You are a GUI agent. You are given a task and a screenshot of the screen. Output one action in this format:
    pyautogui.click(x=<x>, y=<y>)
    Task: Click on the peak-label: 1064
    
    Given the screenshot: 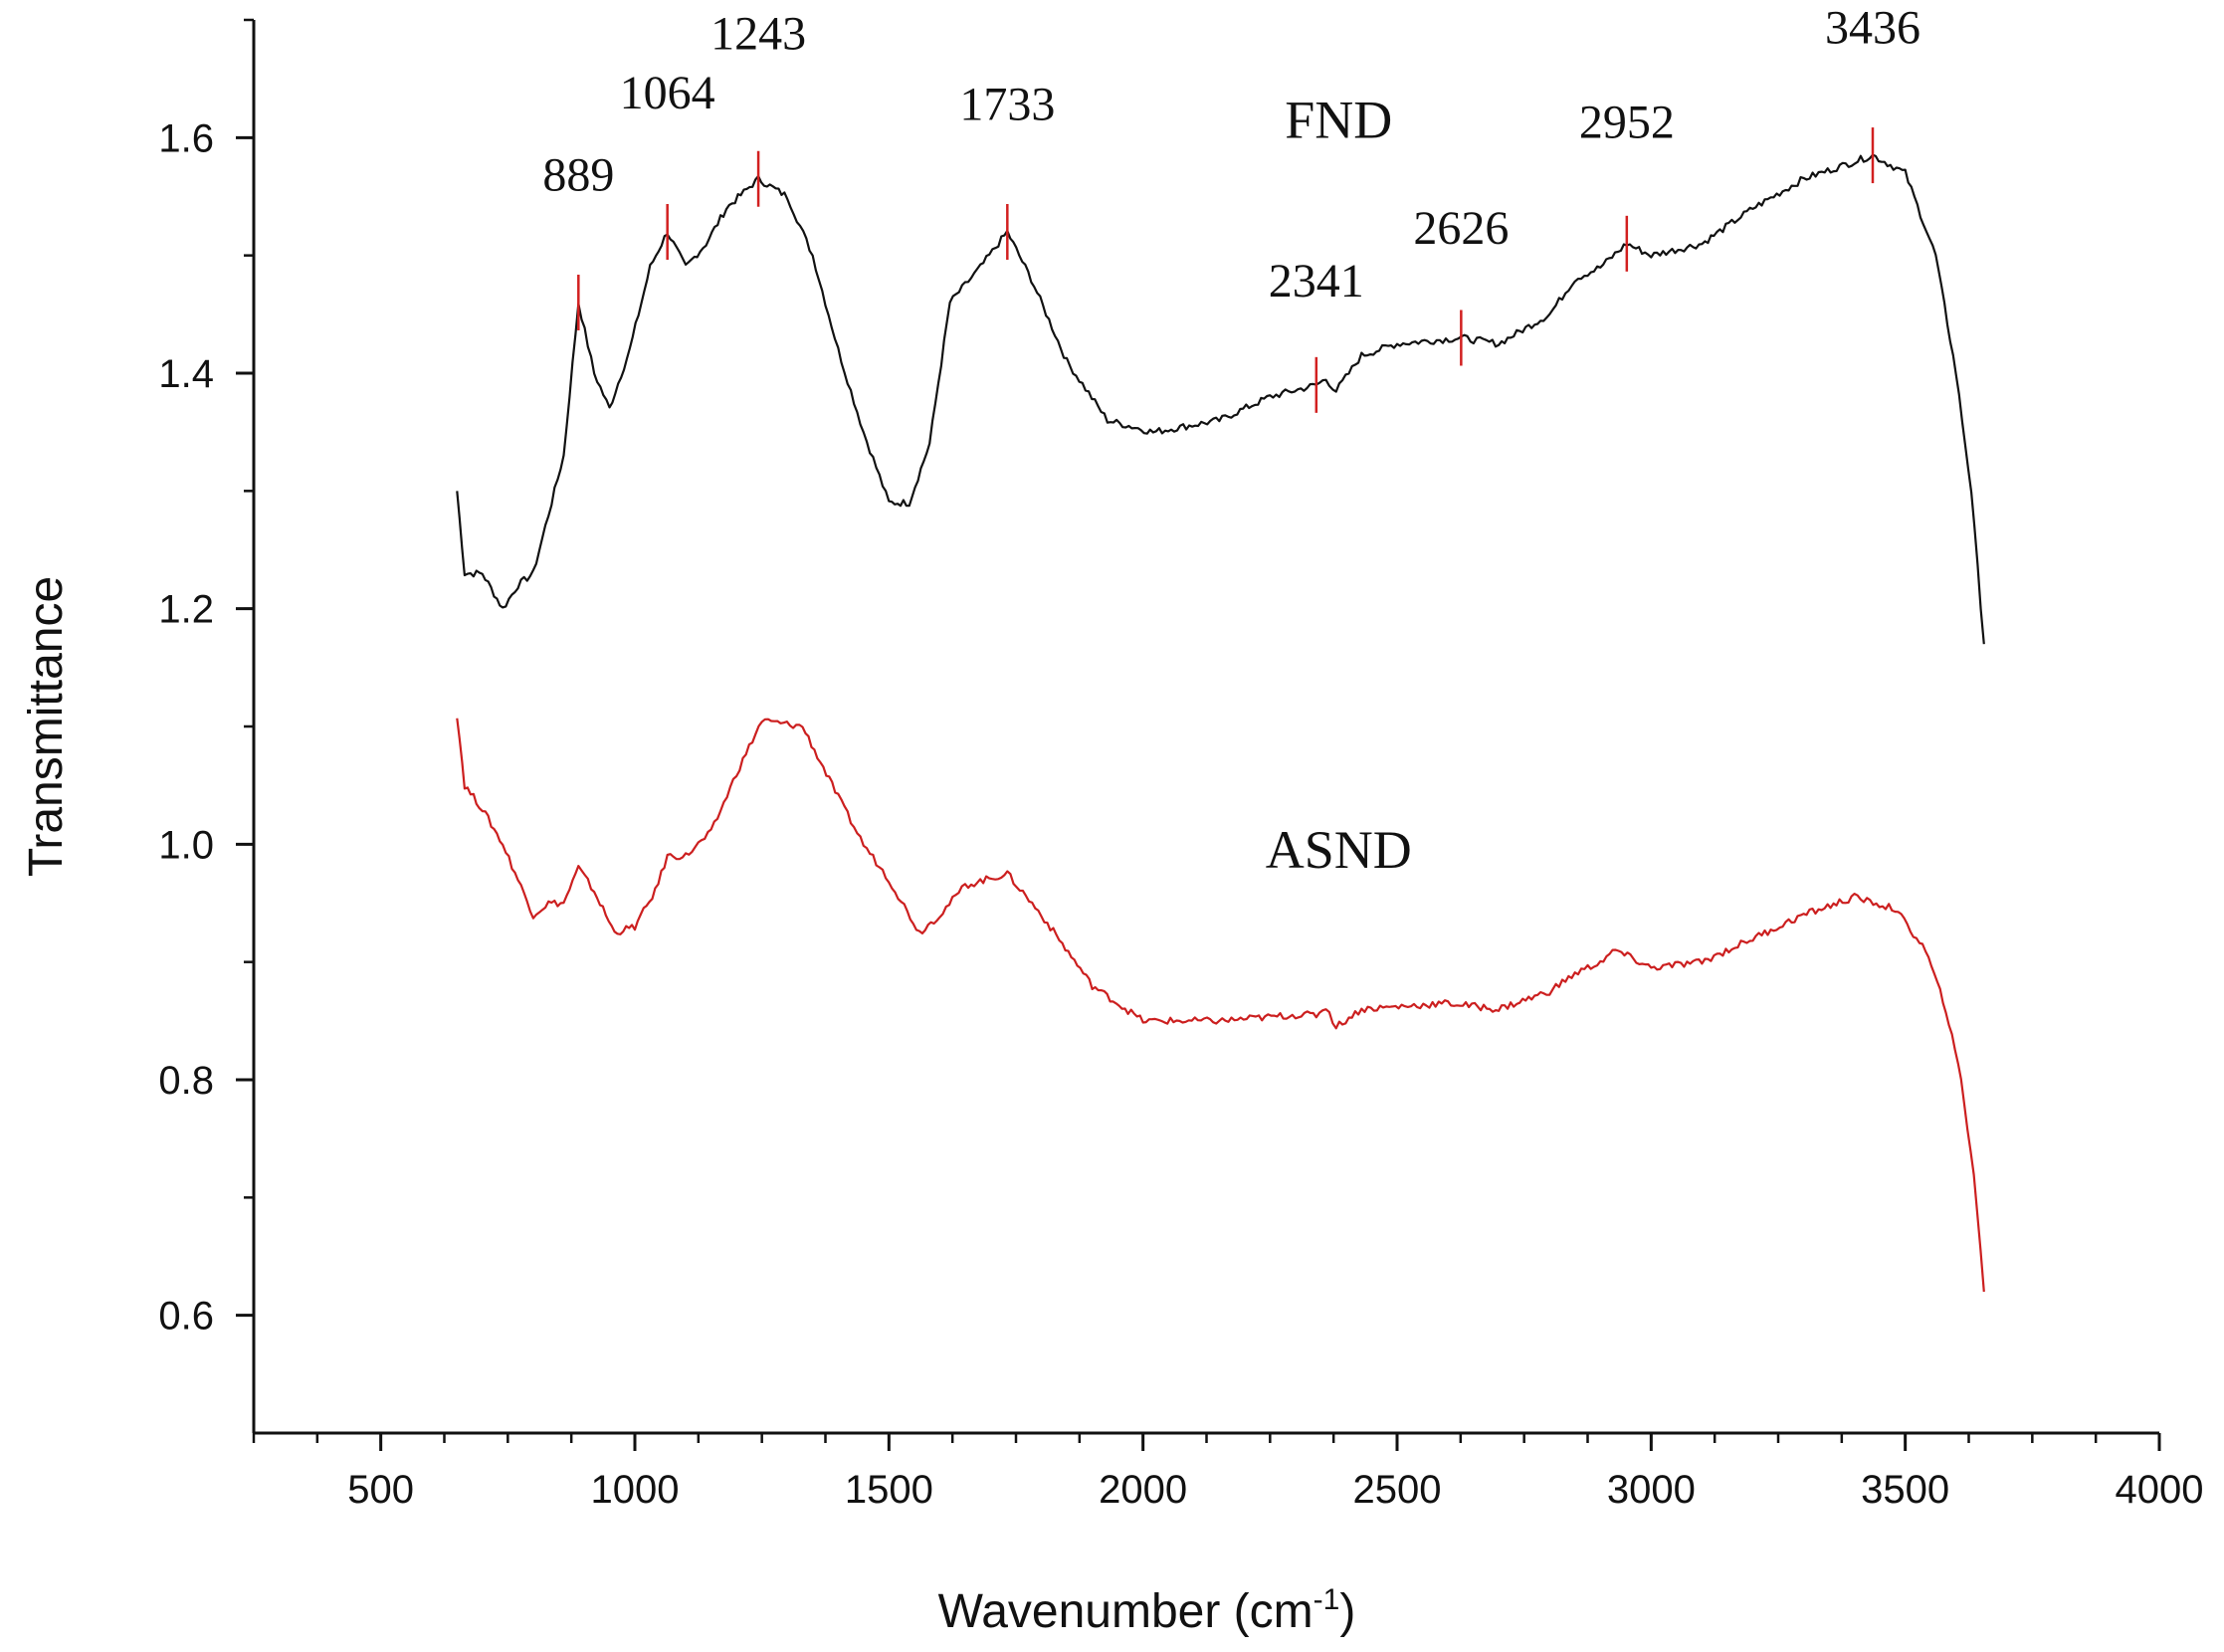 What is the action you would take?
    pyautogui.click(x=667, y=93)
    